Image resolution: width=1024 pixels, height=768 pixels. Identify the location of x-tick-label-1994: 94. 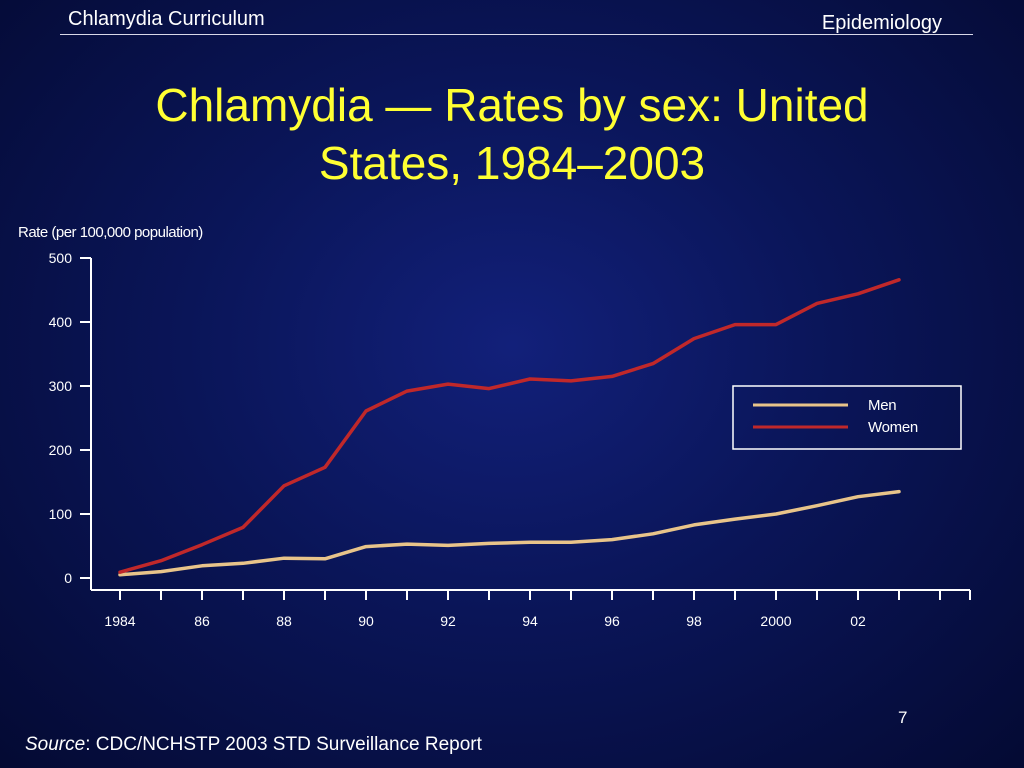
(530, 621).